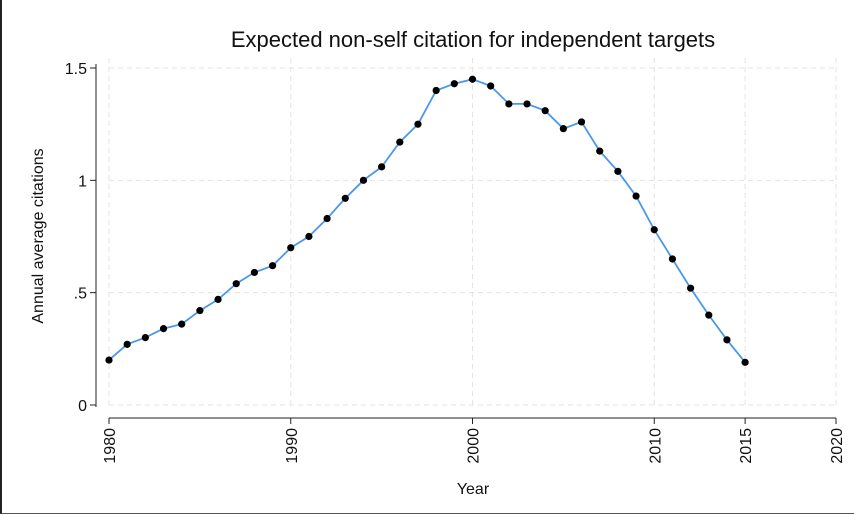 The image size is (854, 515). Describe the element at coordinates (82, 406) in the screenshot. I see `y-tick-label: 0` at that location.